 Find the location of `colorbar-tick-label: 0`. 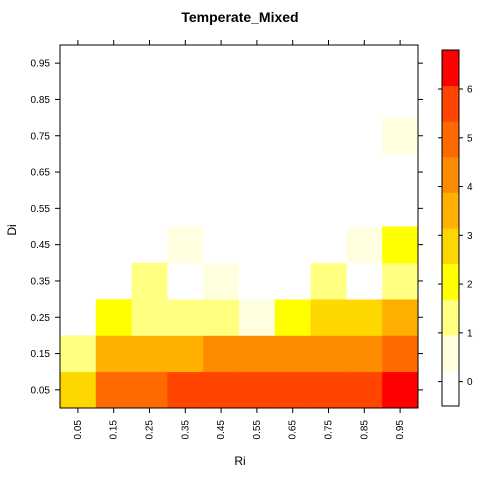

colorbar-tick-label: 0 is located at coordinates (470, 382).